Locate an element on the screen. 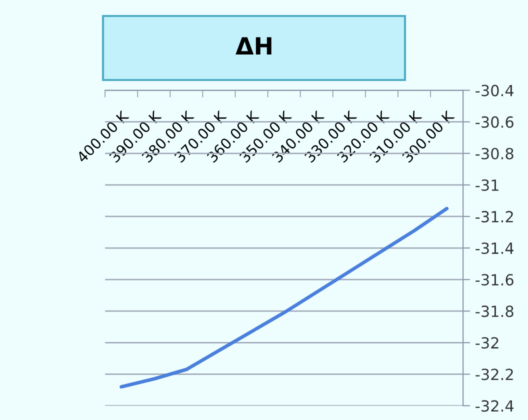 This screenshot has width=528, height=420. chart-title: ΔH is located at coordinates (254, 46).